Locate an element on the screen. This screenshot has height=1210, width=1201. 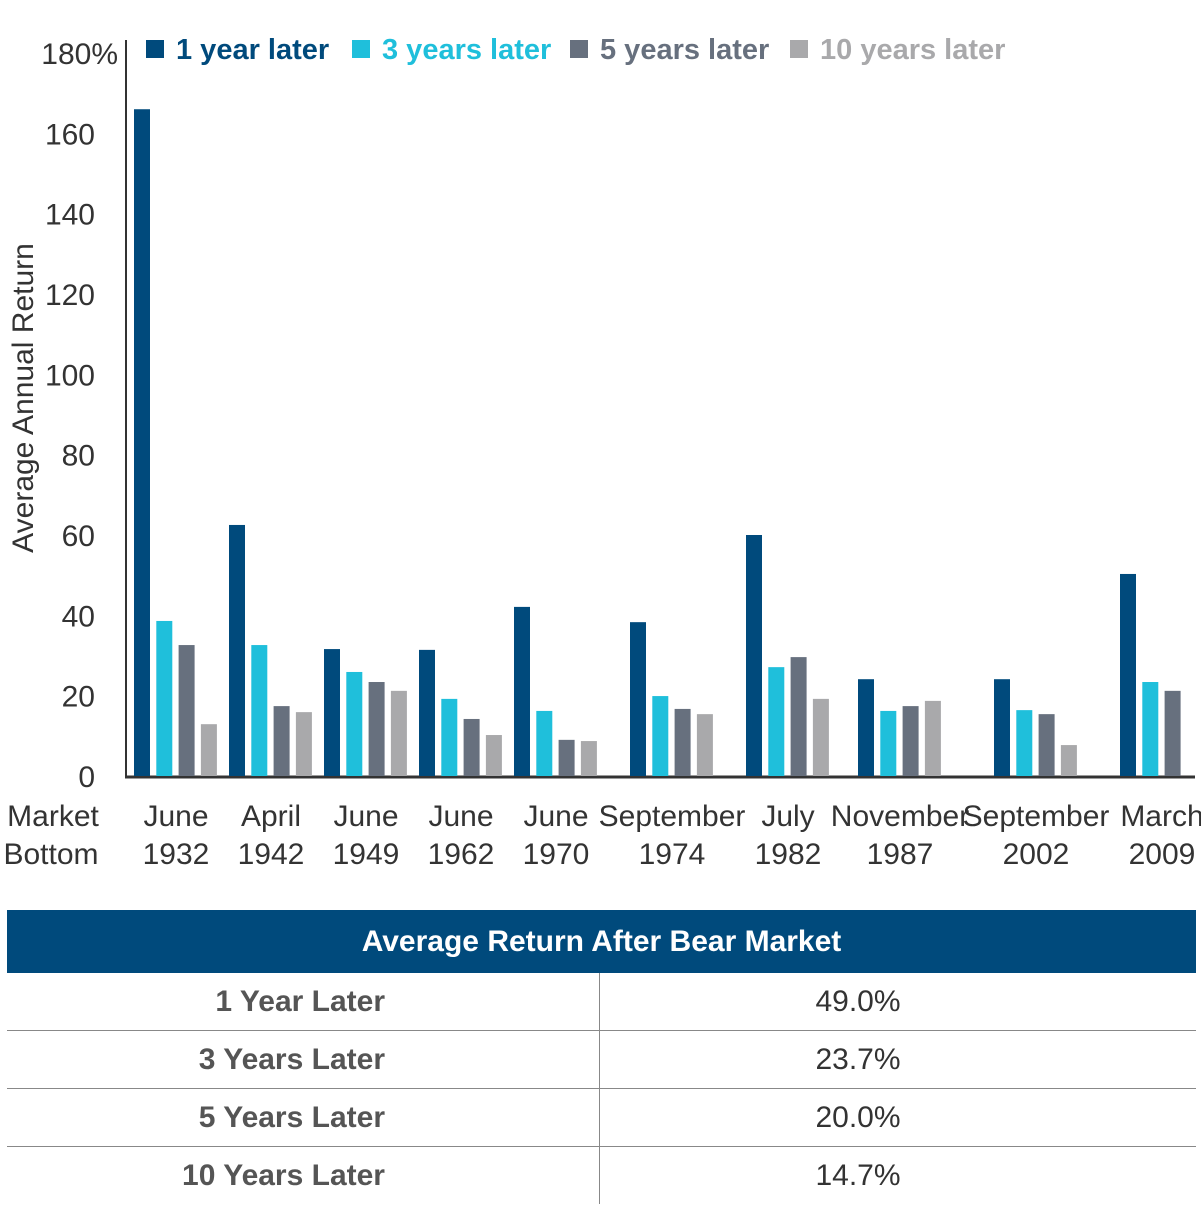
row-label: 5 Years Later is located at coordinates (303, 1117).